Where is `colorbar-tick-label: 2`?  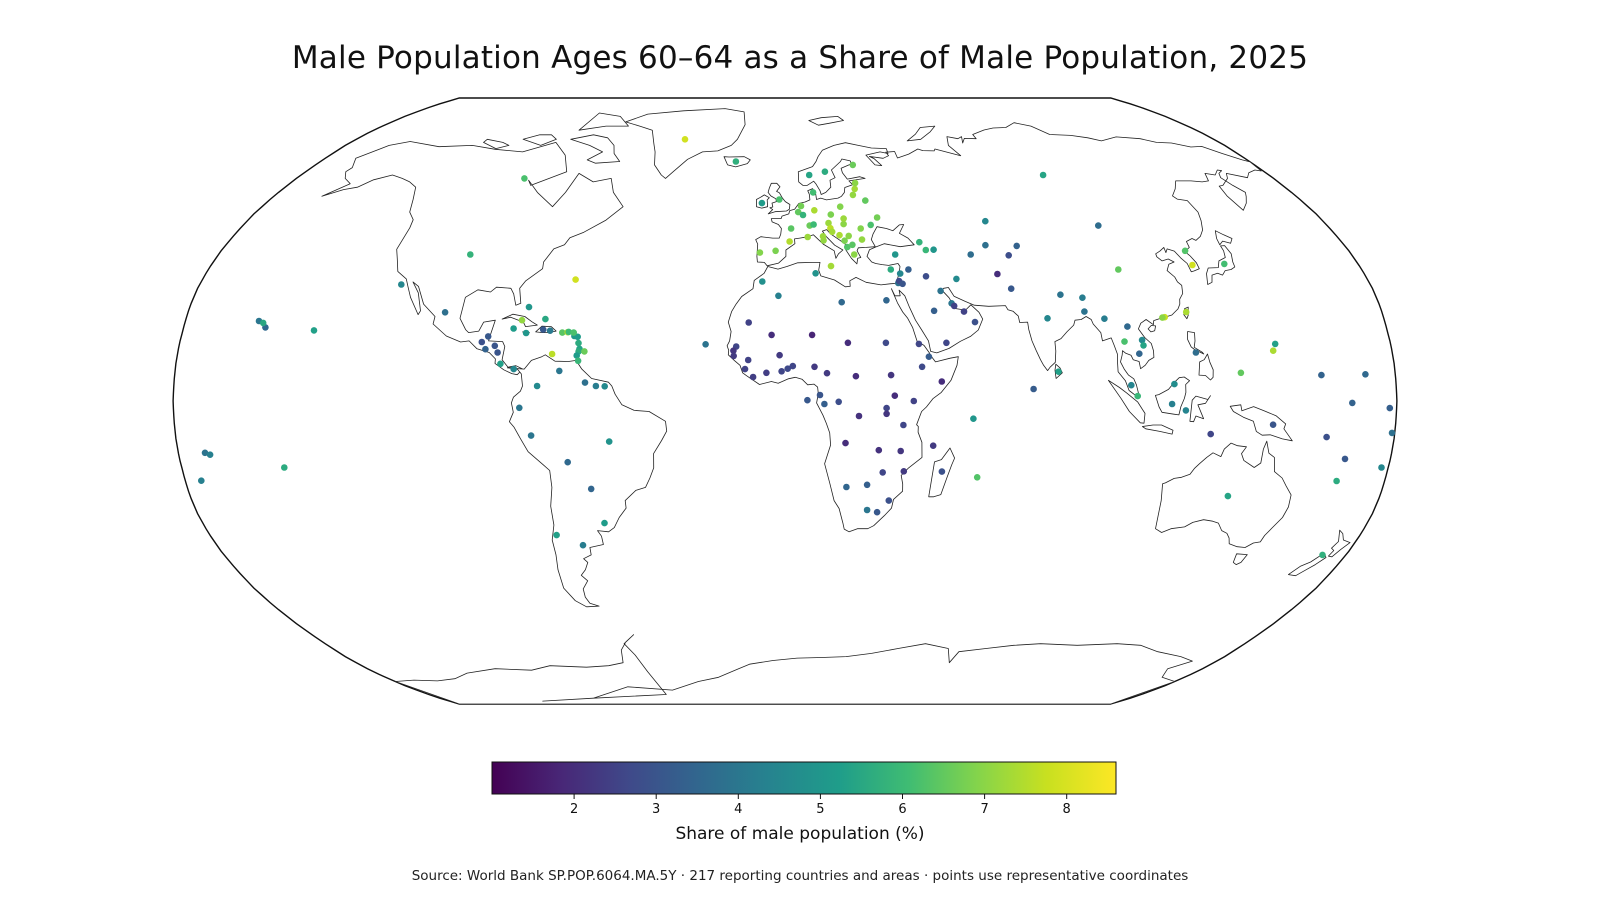
colorbar-tick-label: 2 is located at coordinates (574, 809).